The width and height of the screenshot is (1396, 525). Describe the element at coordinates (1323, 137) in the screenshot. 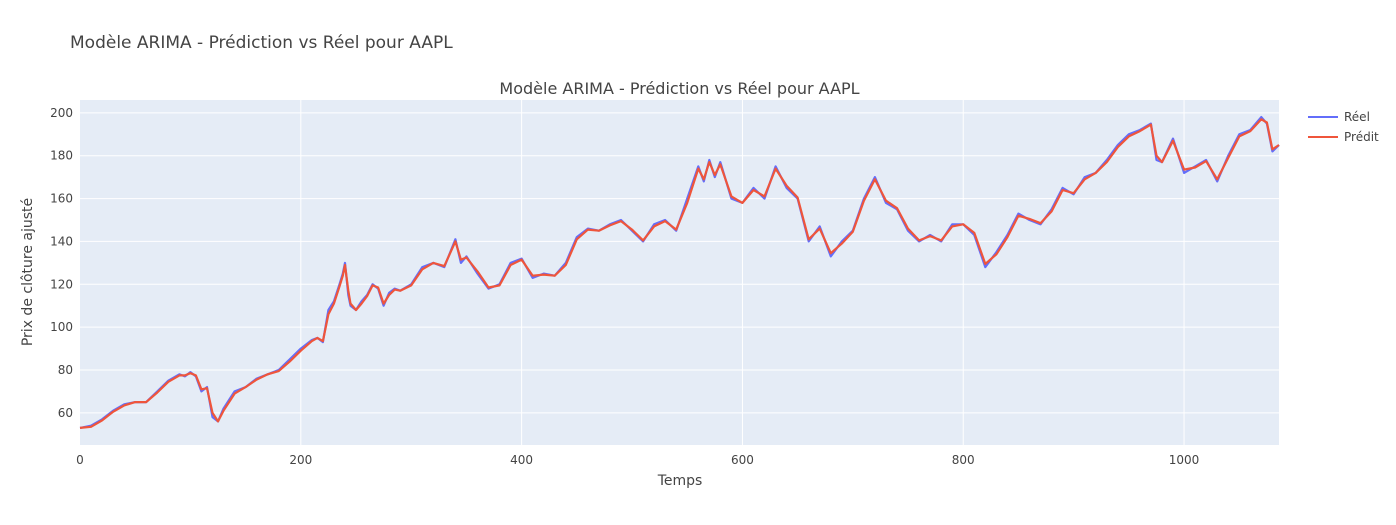

I see `legend-swatch-predit` at that location.